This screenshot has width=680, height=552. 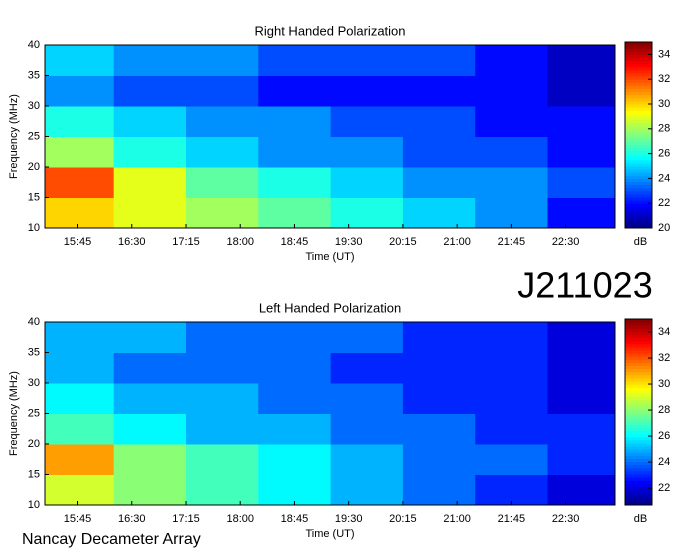 I want to click on x-tick-label: 18:45, so click(x=295, y=519).